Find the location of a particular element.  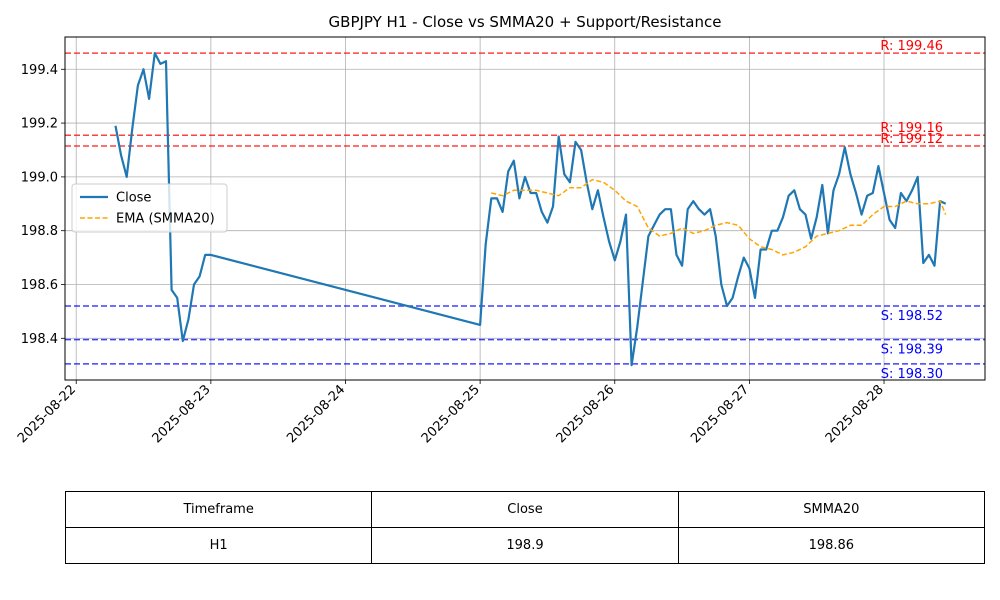

table-header-cell: Close is located at coordinates (525, 509).